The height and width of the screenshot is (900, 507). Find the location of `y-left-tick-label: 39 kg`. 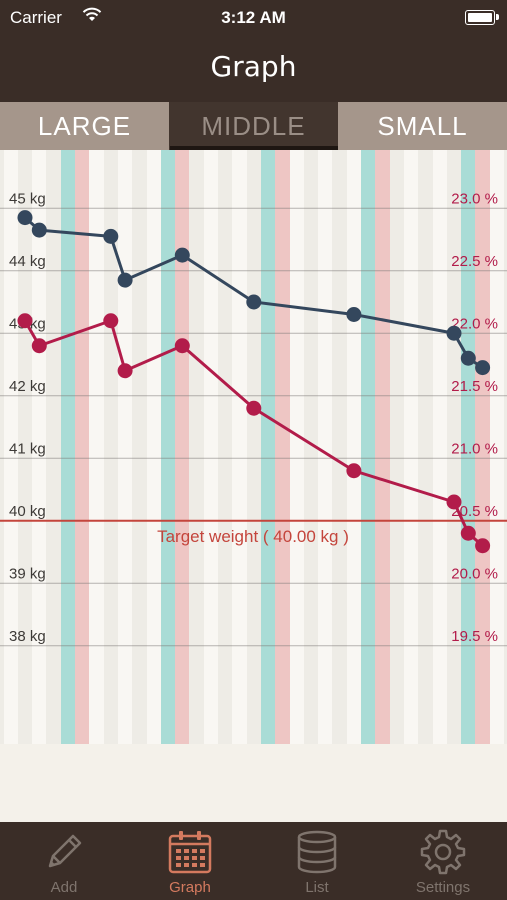

y-left-tick-label: 39 kg is located at coordinates (27, 573).